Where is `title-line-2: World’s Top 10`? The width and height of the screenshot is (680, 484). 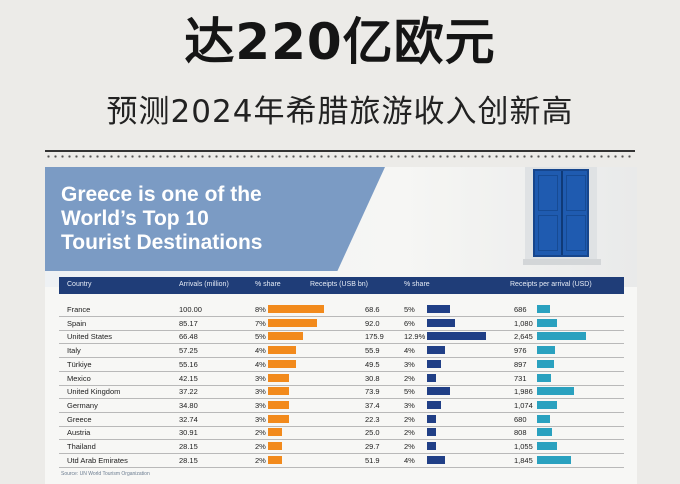 title-line-2: World’s Top 10 is located at coordinates (135, 218).